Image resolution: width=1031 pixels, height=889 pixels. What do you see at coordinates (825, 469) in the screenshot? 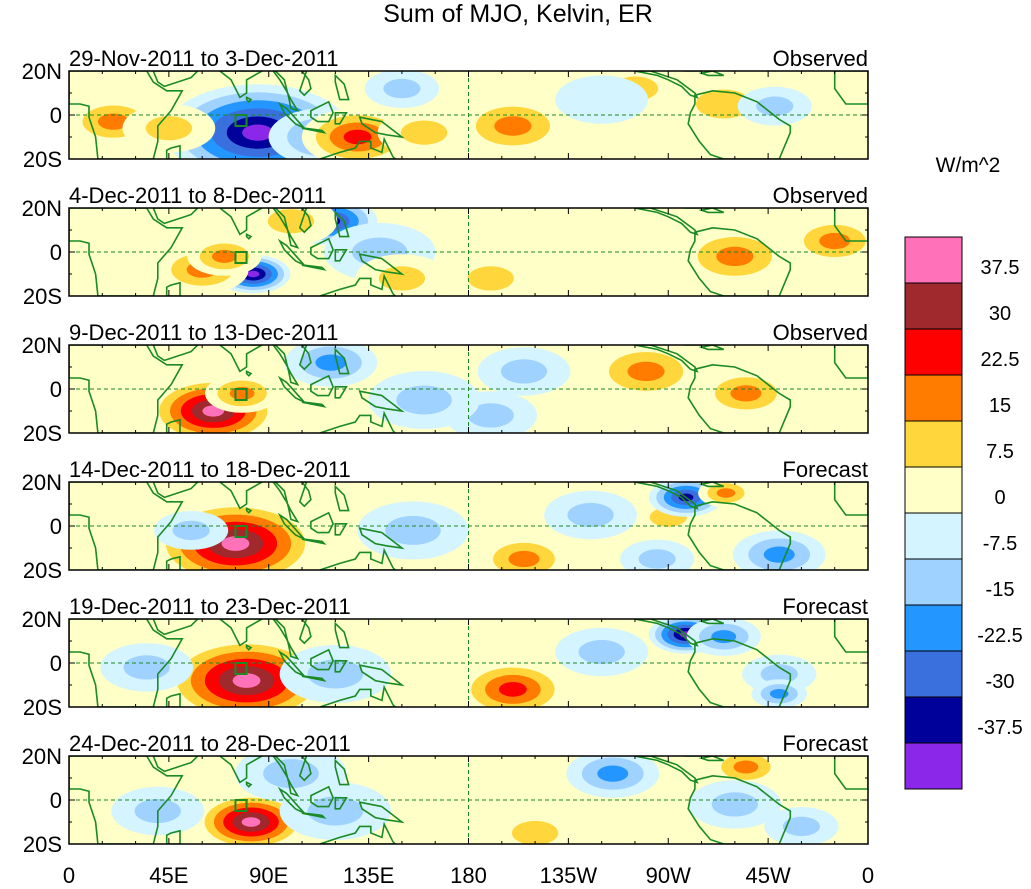
I see `panel-status-label: Forecast` at bounding box center [825, 469].